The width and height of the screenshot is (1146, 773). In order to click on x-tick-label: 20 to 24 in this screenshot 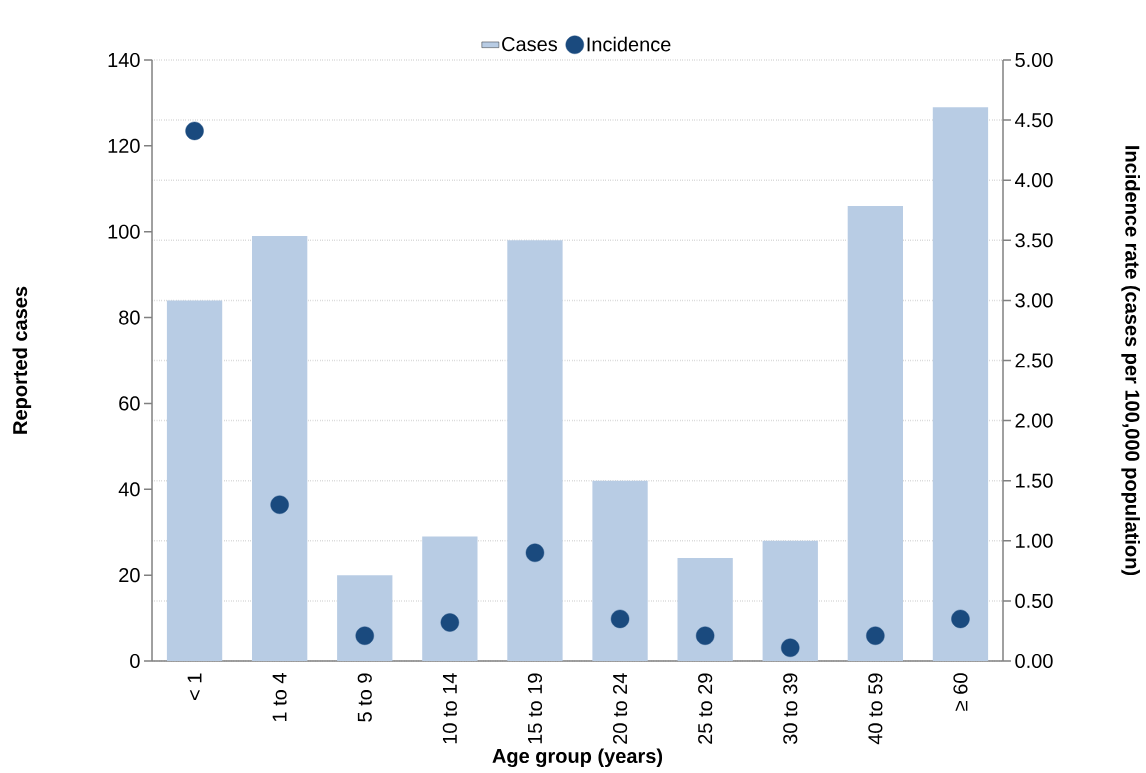, I will do `click(620, 708)`.